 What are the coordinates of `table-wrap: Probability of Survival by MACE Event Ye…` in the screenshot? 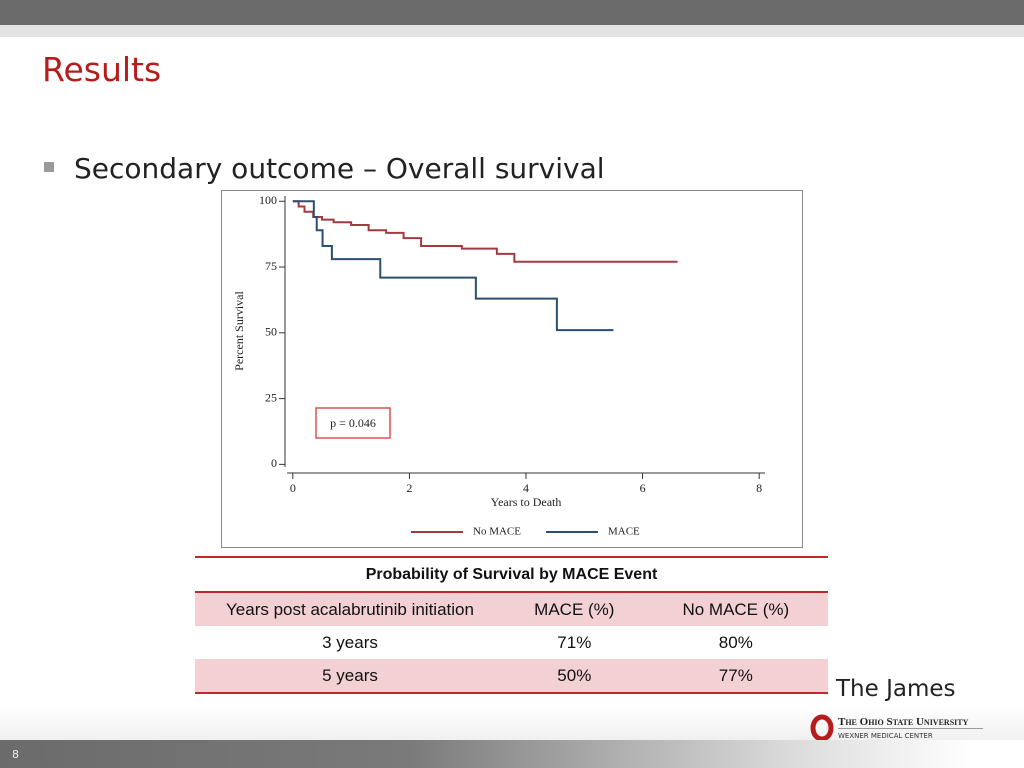 It's located at (511, 625).